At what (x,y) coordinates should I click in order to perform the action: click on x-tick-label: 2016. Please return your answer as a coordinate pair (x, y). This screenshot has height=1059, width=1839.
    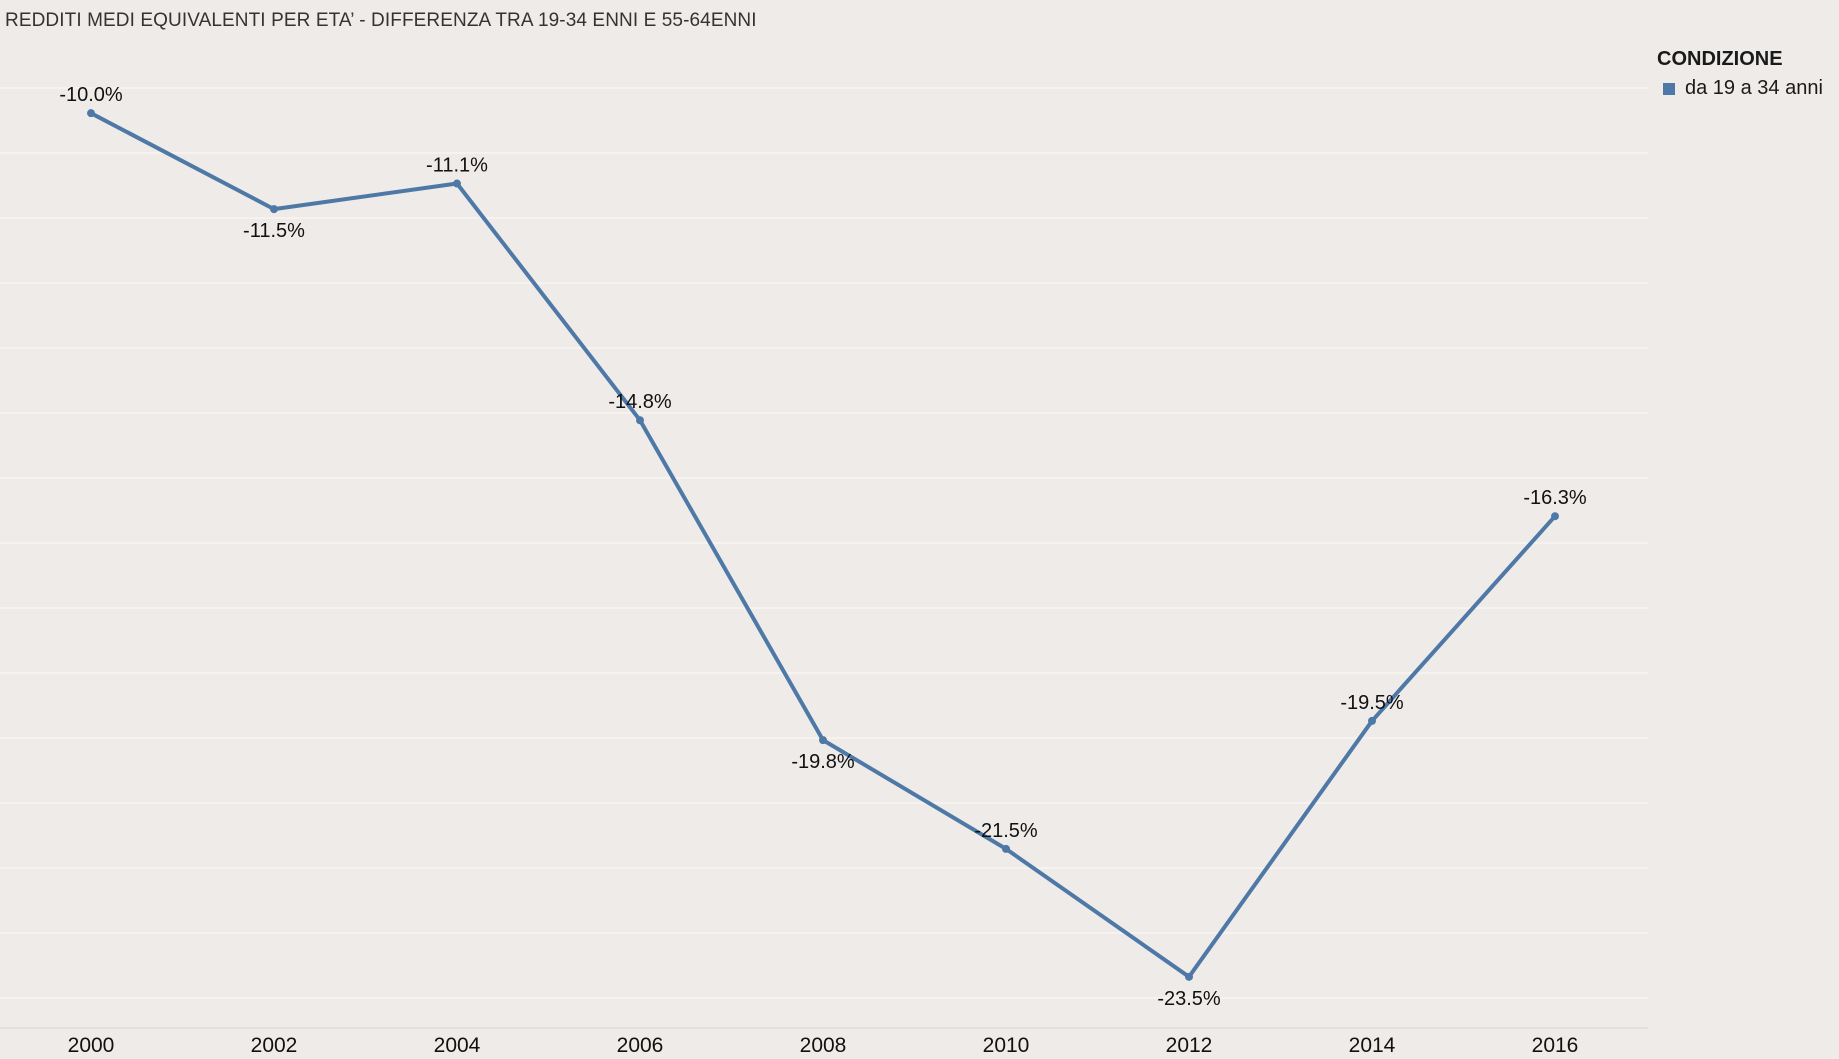
    Looking at the image, I should click on (1555, 1045).